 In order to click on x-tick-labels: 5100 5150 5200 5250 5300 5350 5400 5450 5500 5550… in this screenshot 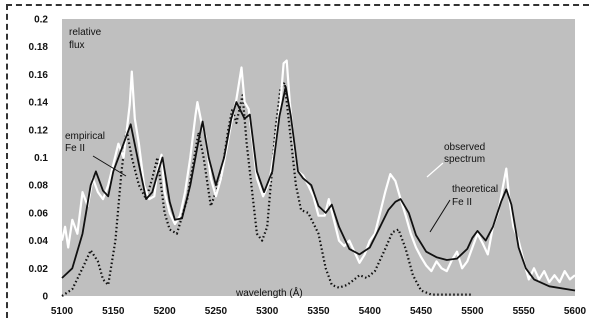, I will do `click(319, 311)`.